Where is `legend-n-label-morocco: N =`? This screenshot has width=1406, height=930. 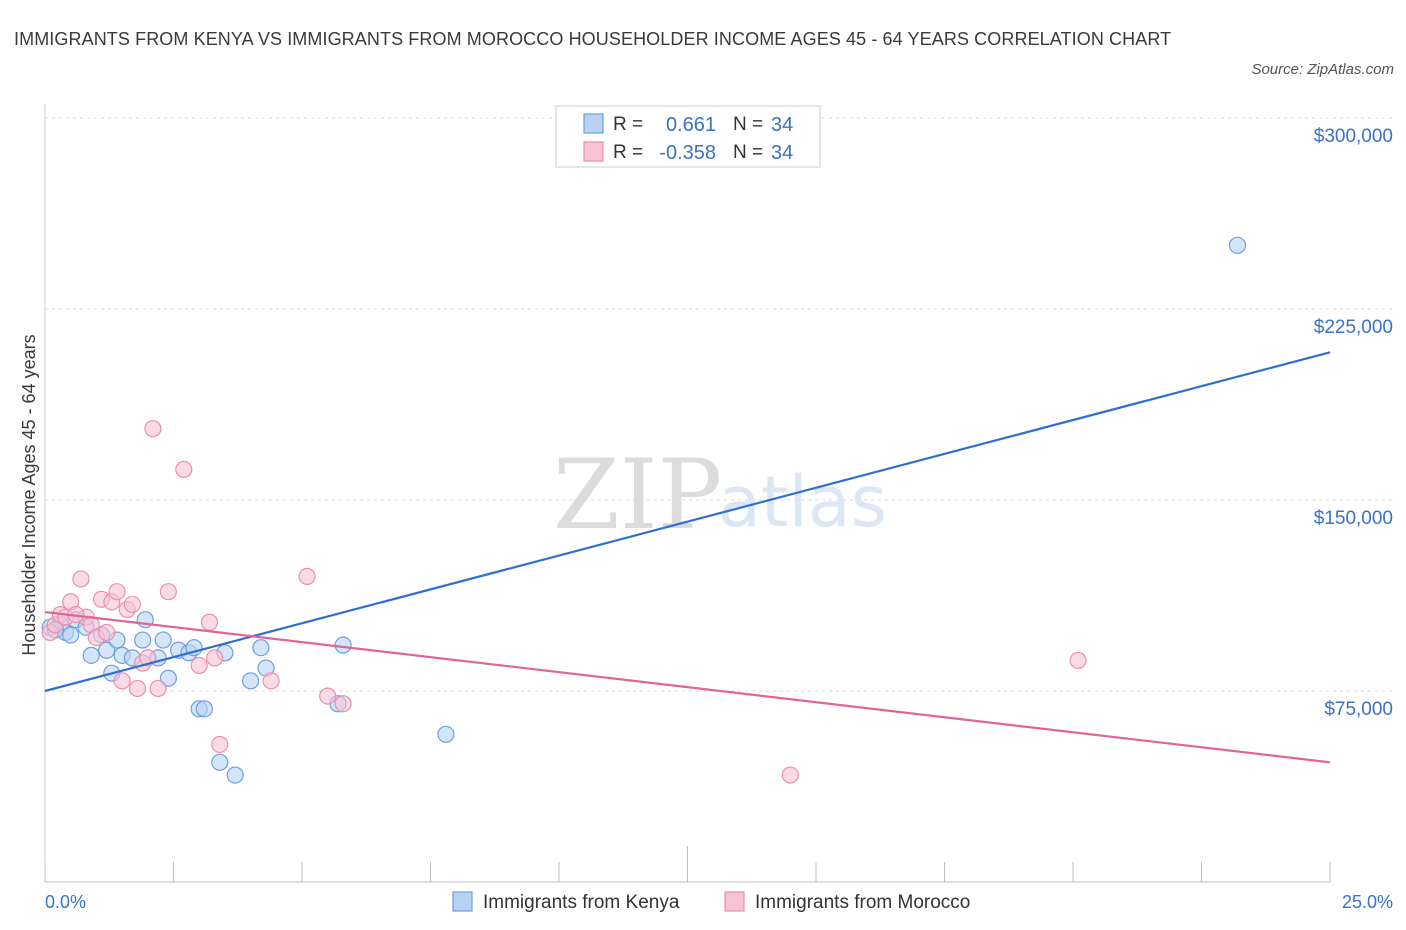 legend-n-label-morocco: N = is located at coordinates (748, 152).